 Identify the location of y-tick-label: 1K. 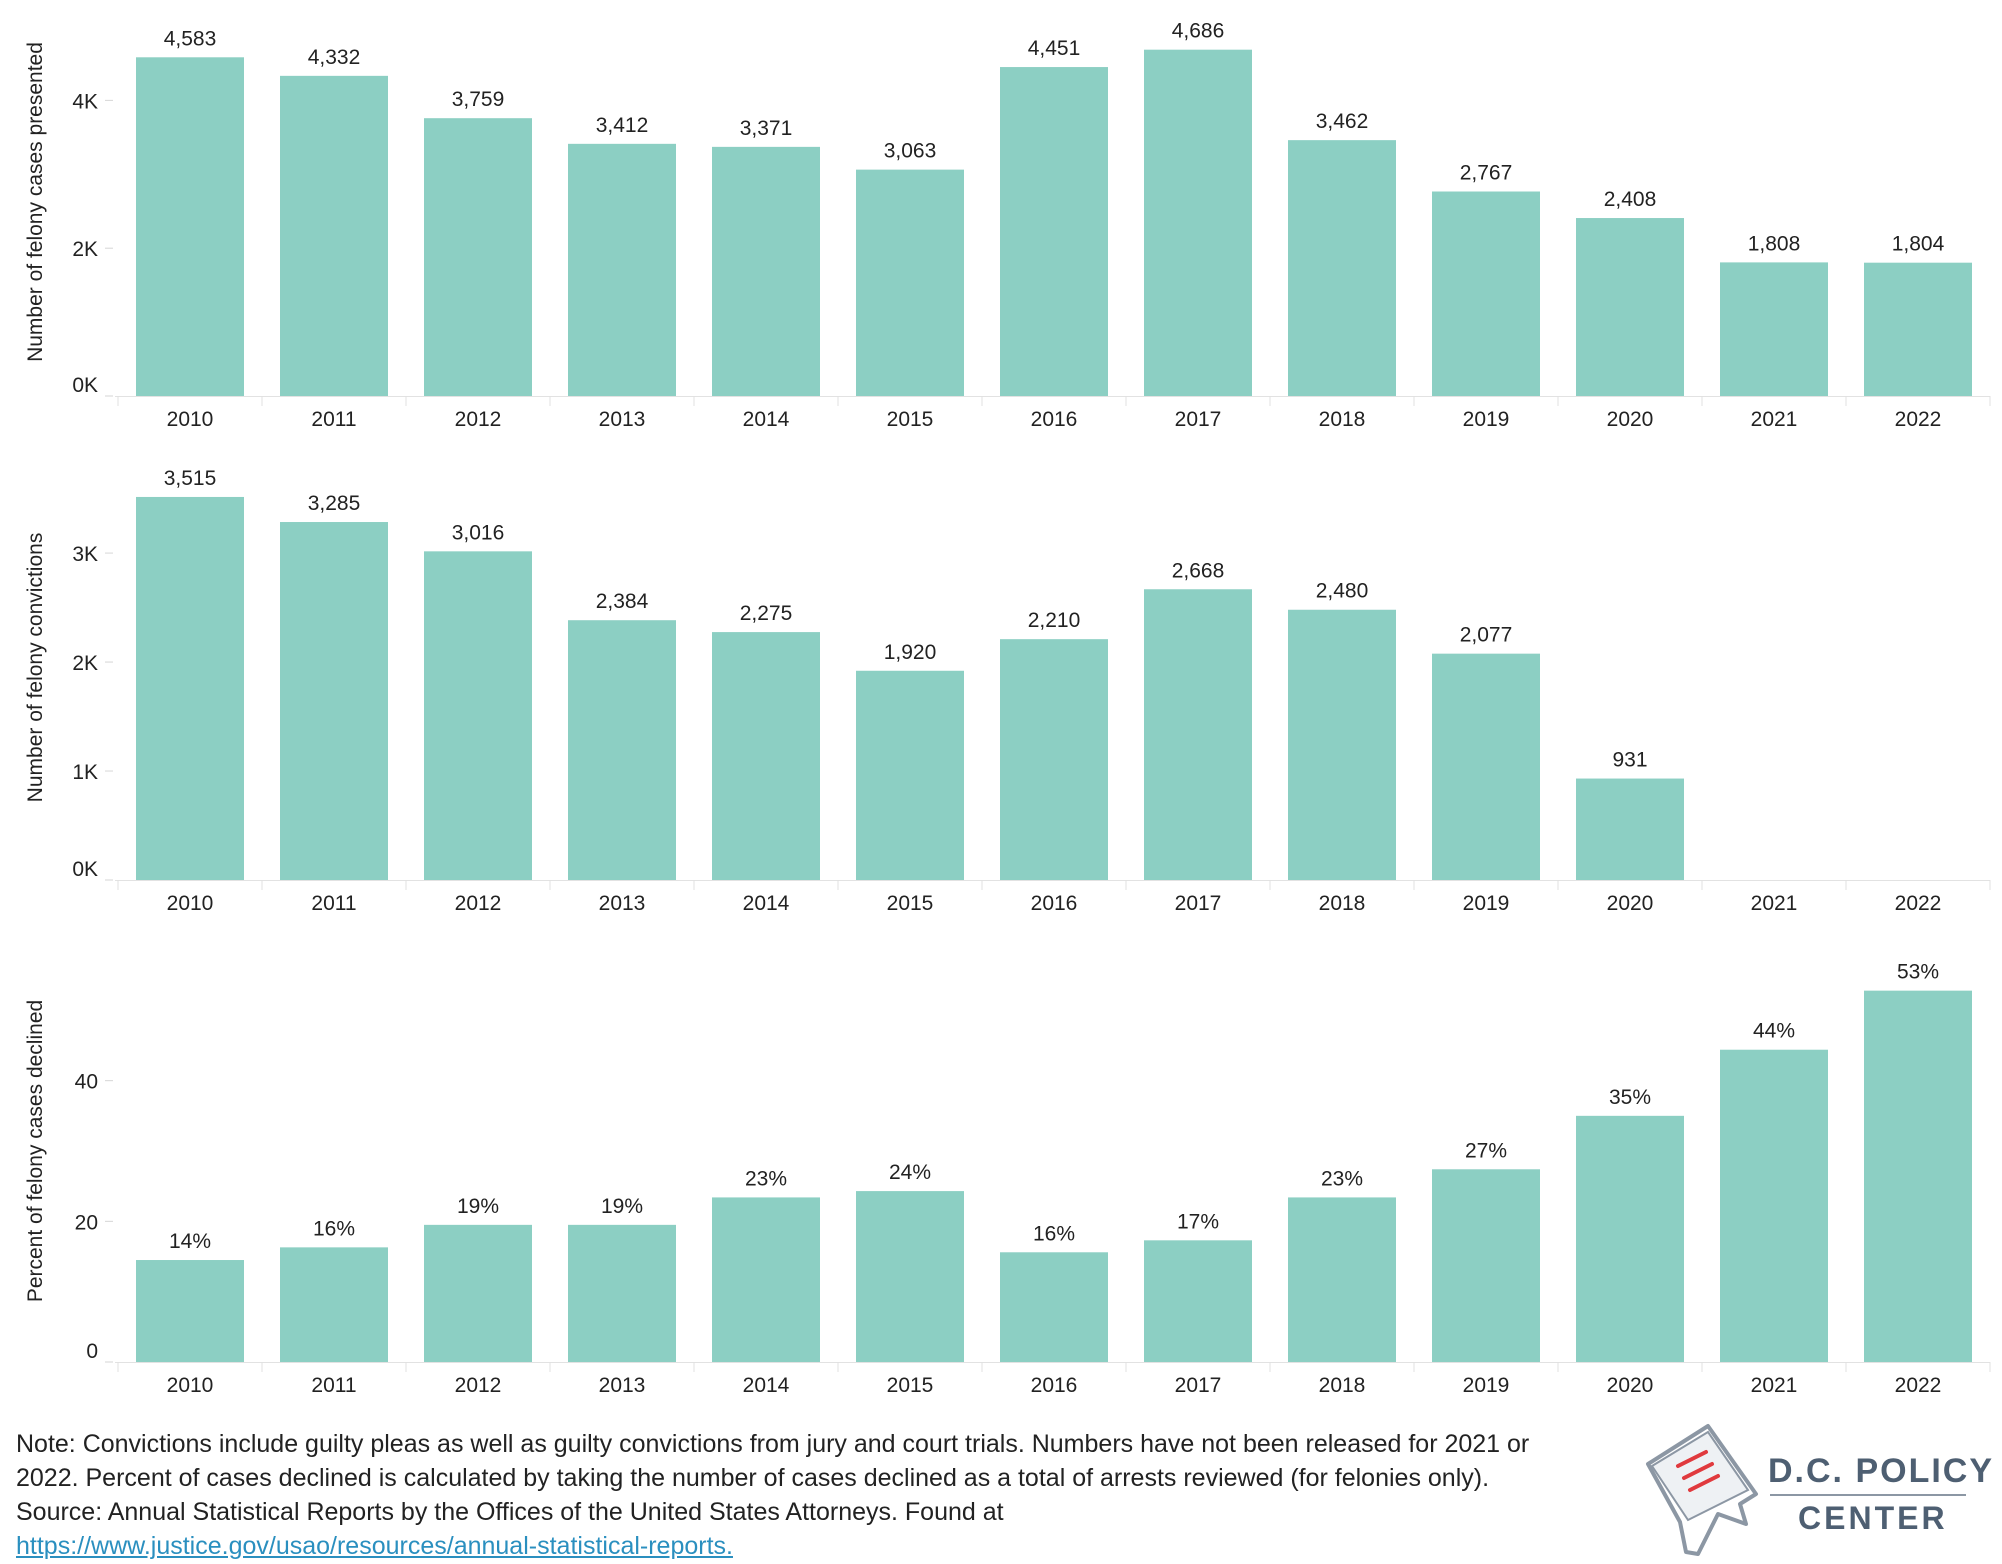
(85, 772).